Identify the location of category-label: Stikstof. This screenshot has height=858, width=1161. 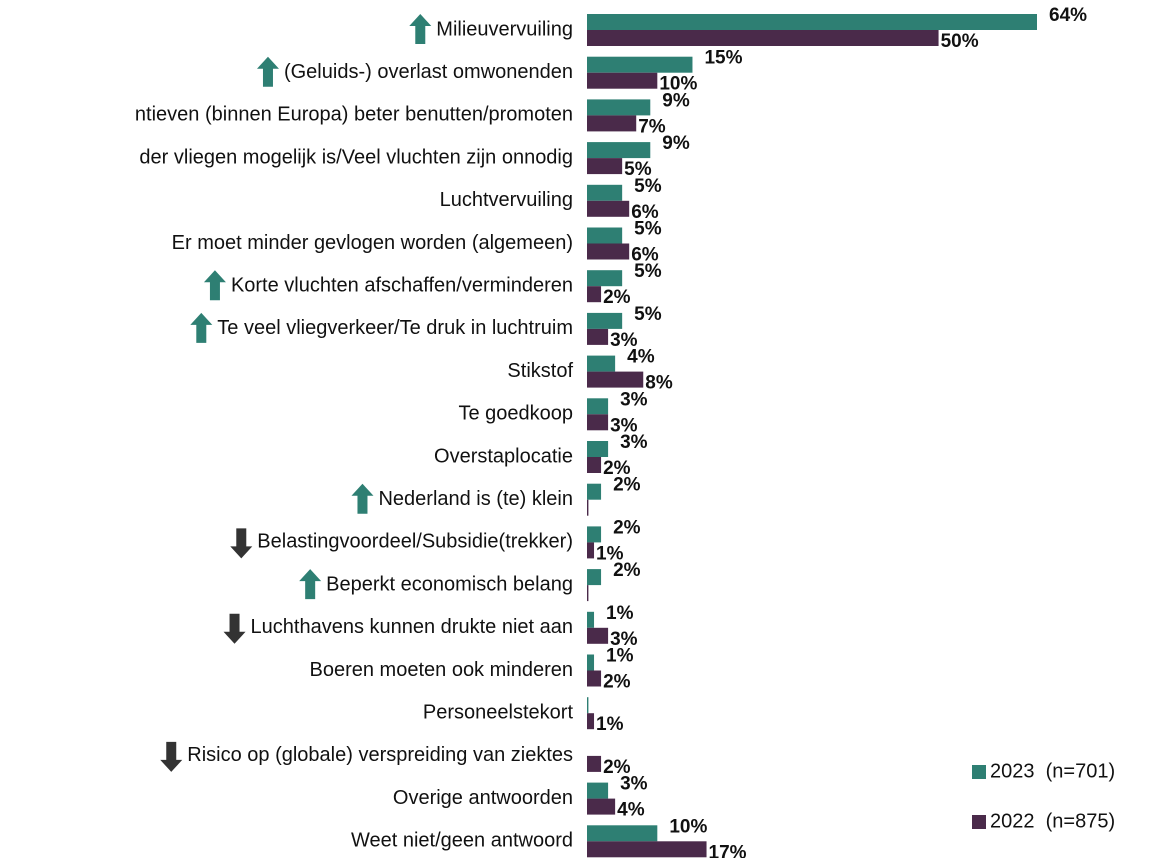
(540, 371).